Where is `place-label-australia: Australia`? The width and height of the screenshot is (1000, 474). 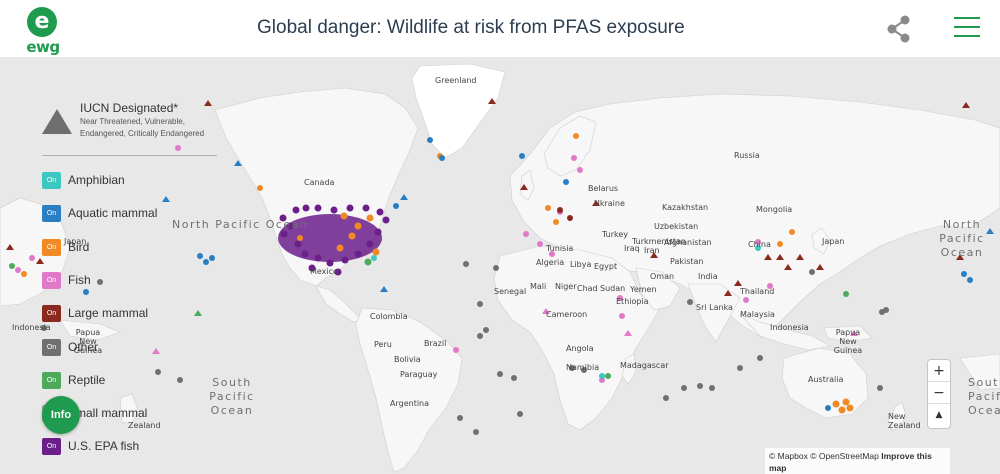 place-label-australia: Australia is located at coordinates (826, 379).